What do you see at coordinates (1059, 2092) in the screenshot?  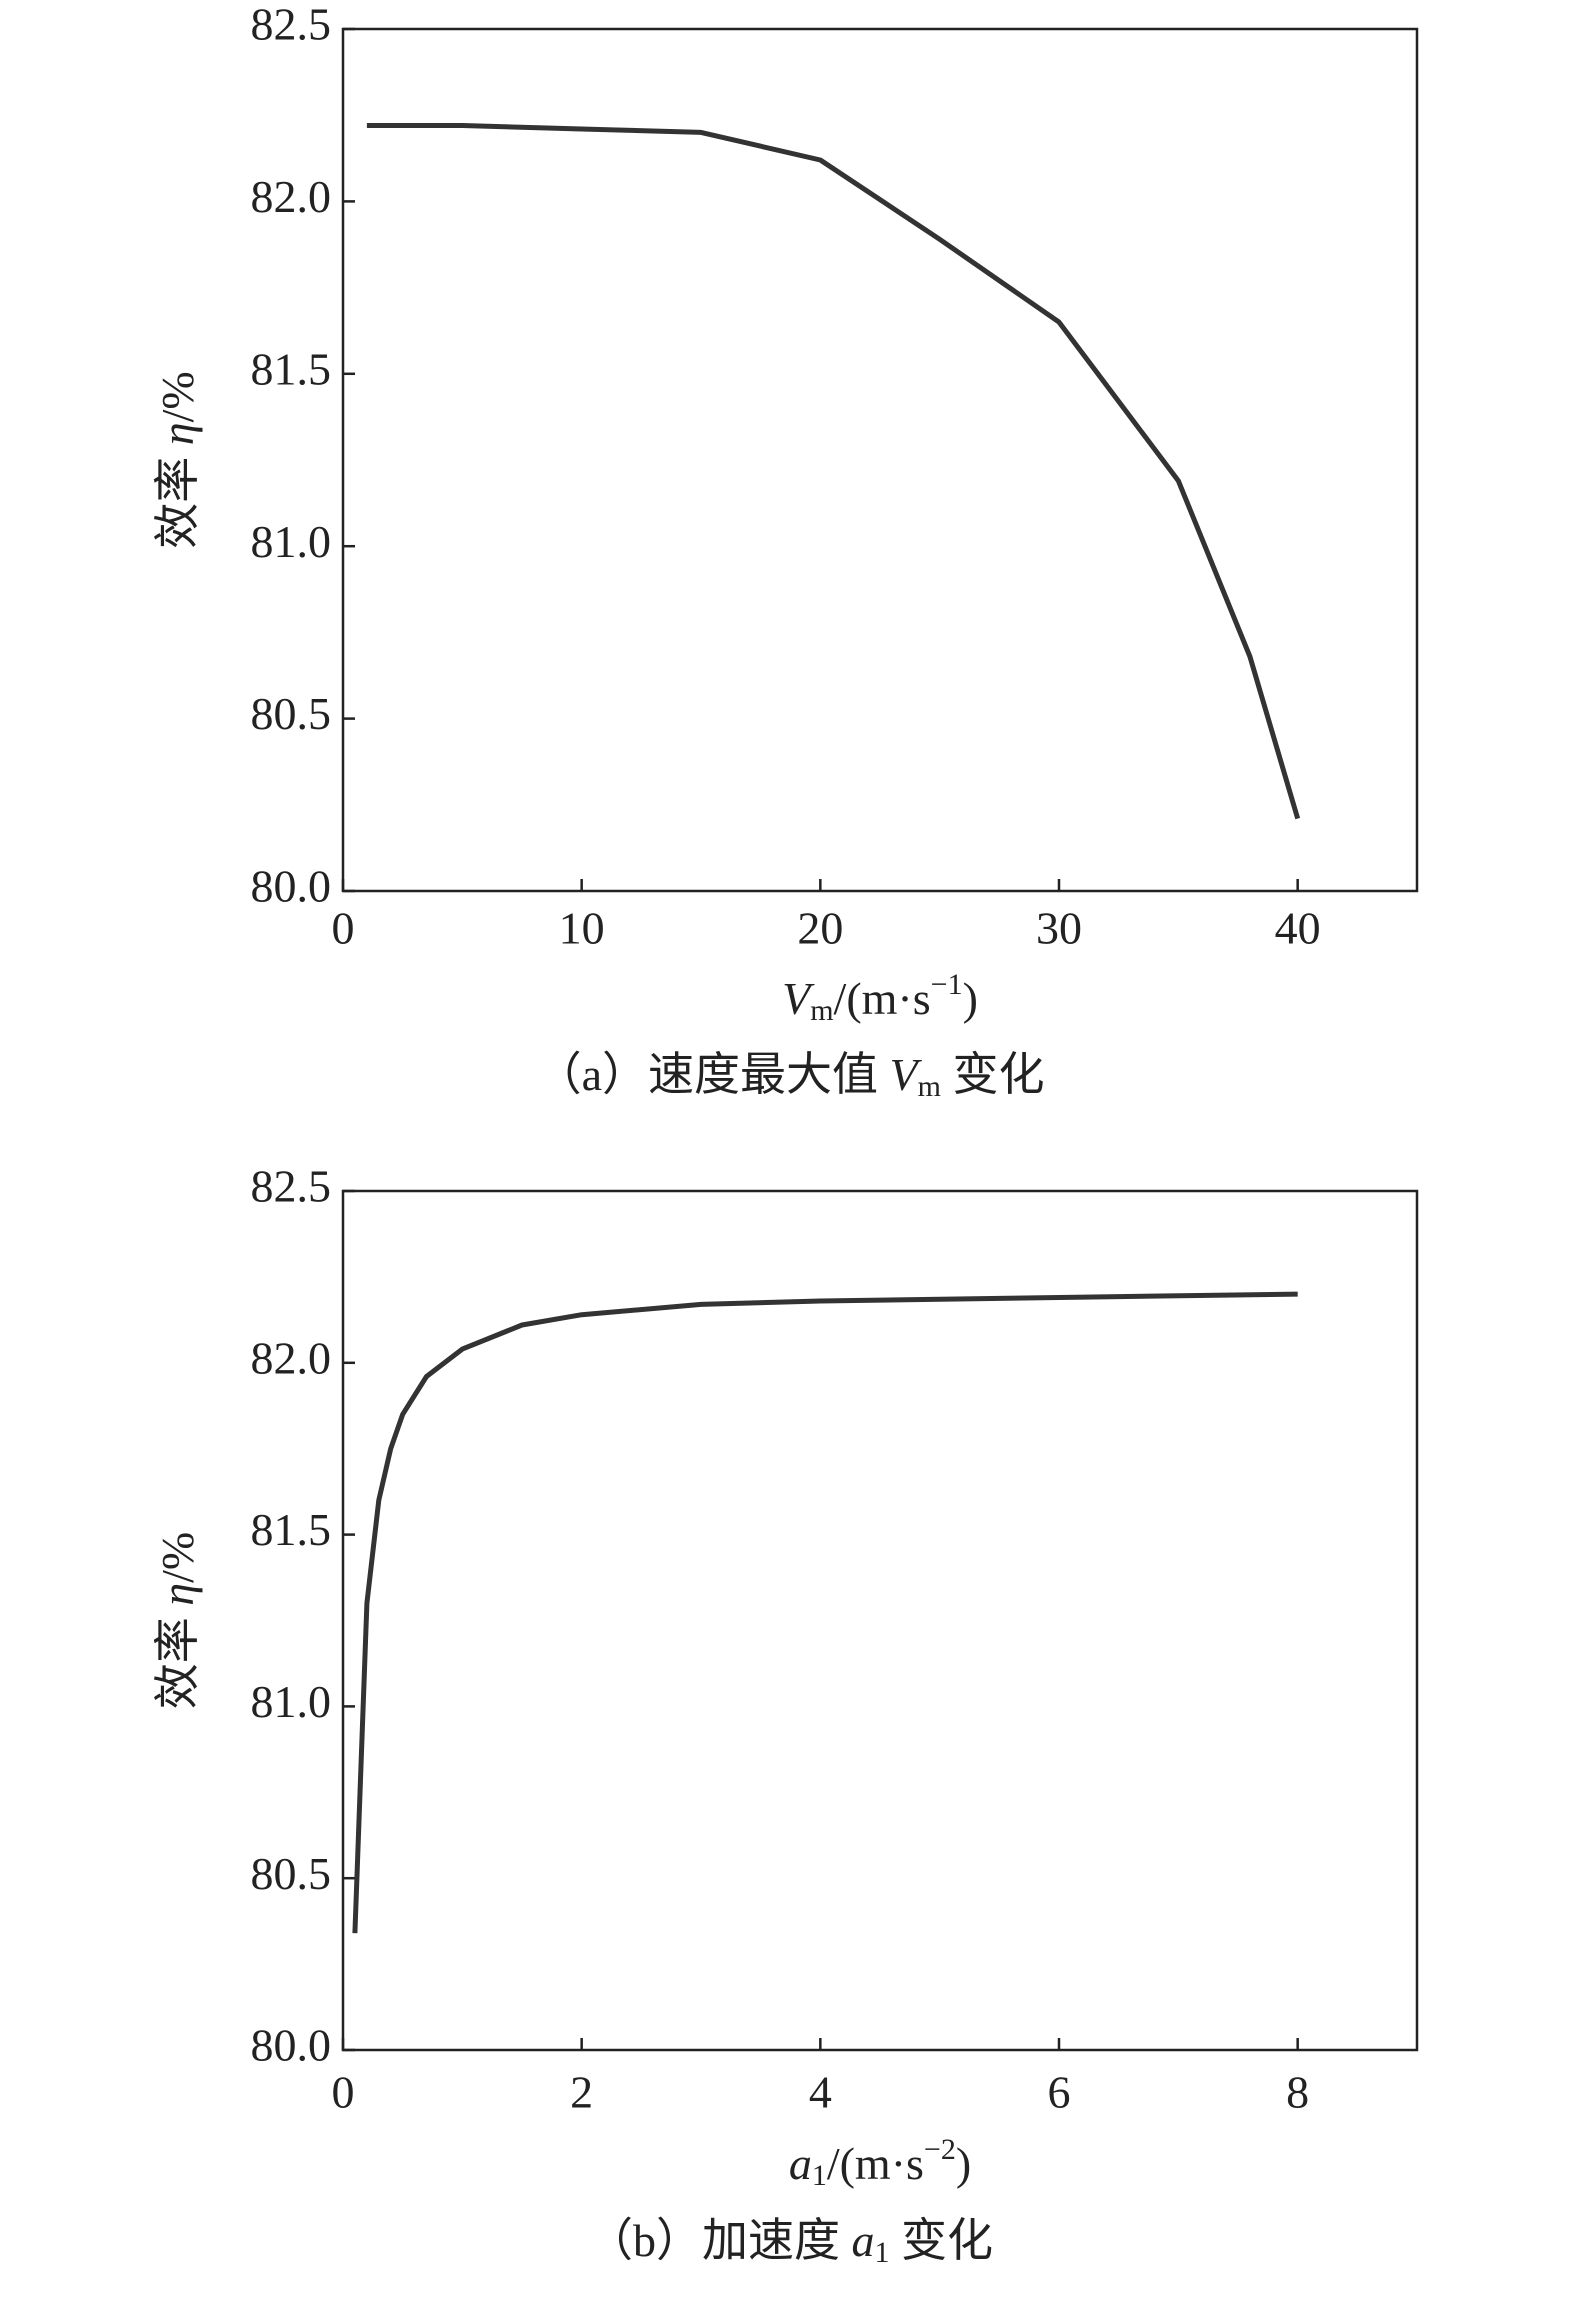 I see `x-tick-label: 6` at bounding box center [1059, 2092].